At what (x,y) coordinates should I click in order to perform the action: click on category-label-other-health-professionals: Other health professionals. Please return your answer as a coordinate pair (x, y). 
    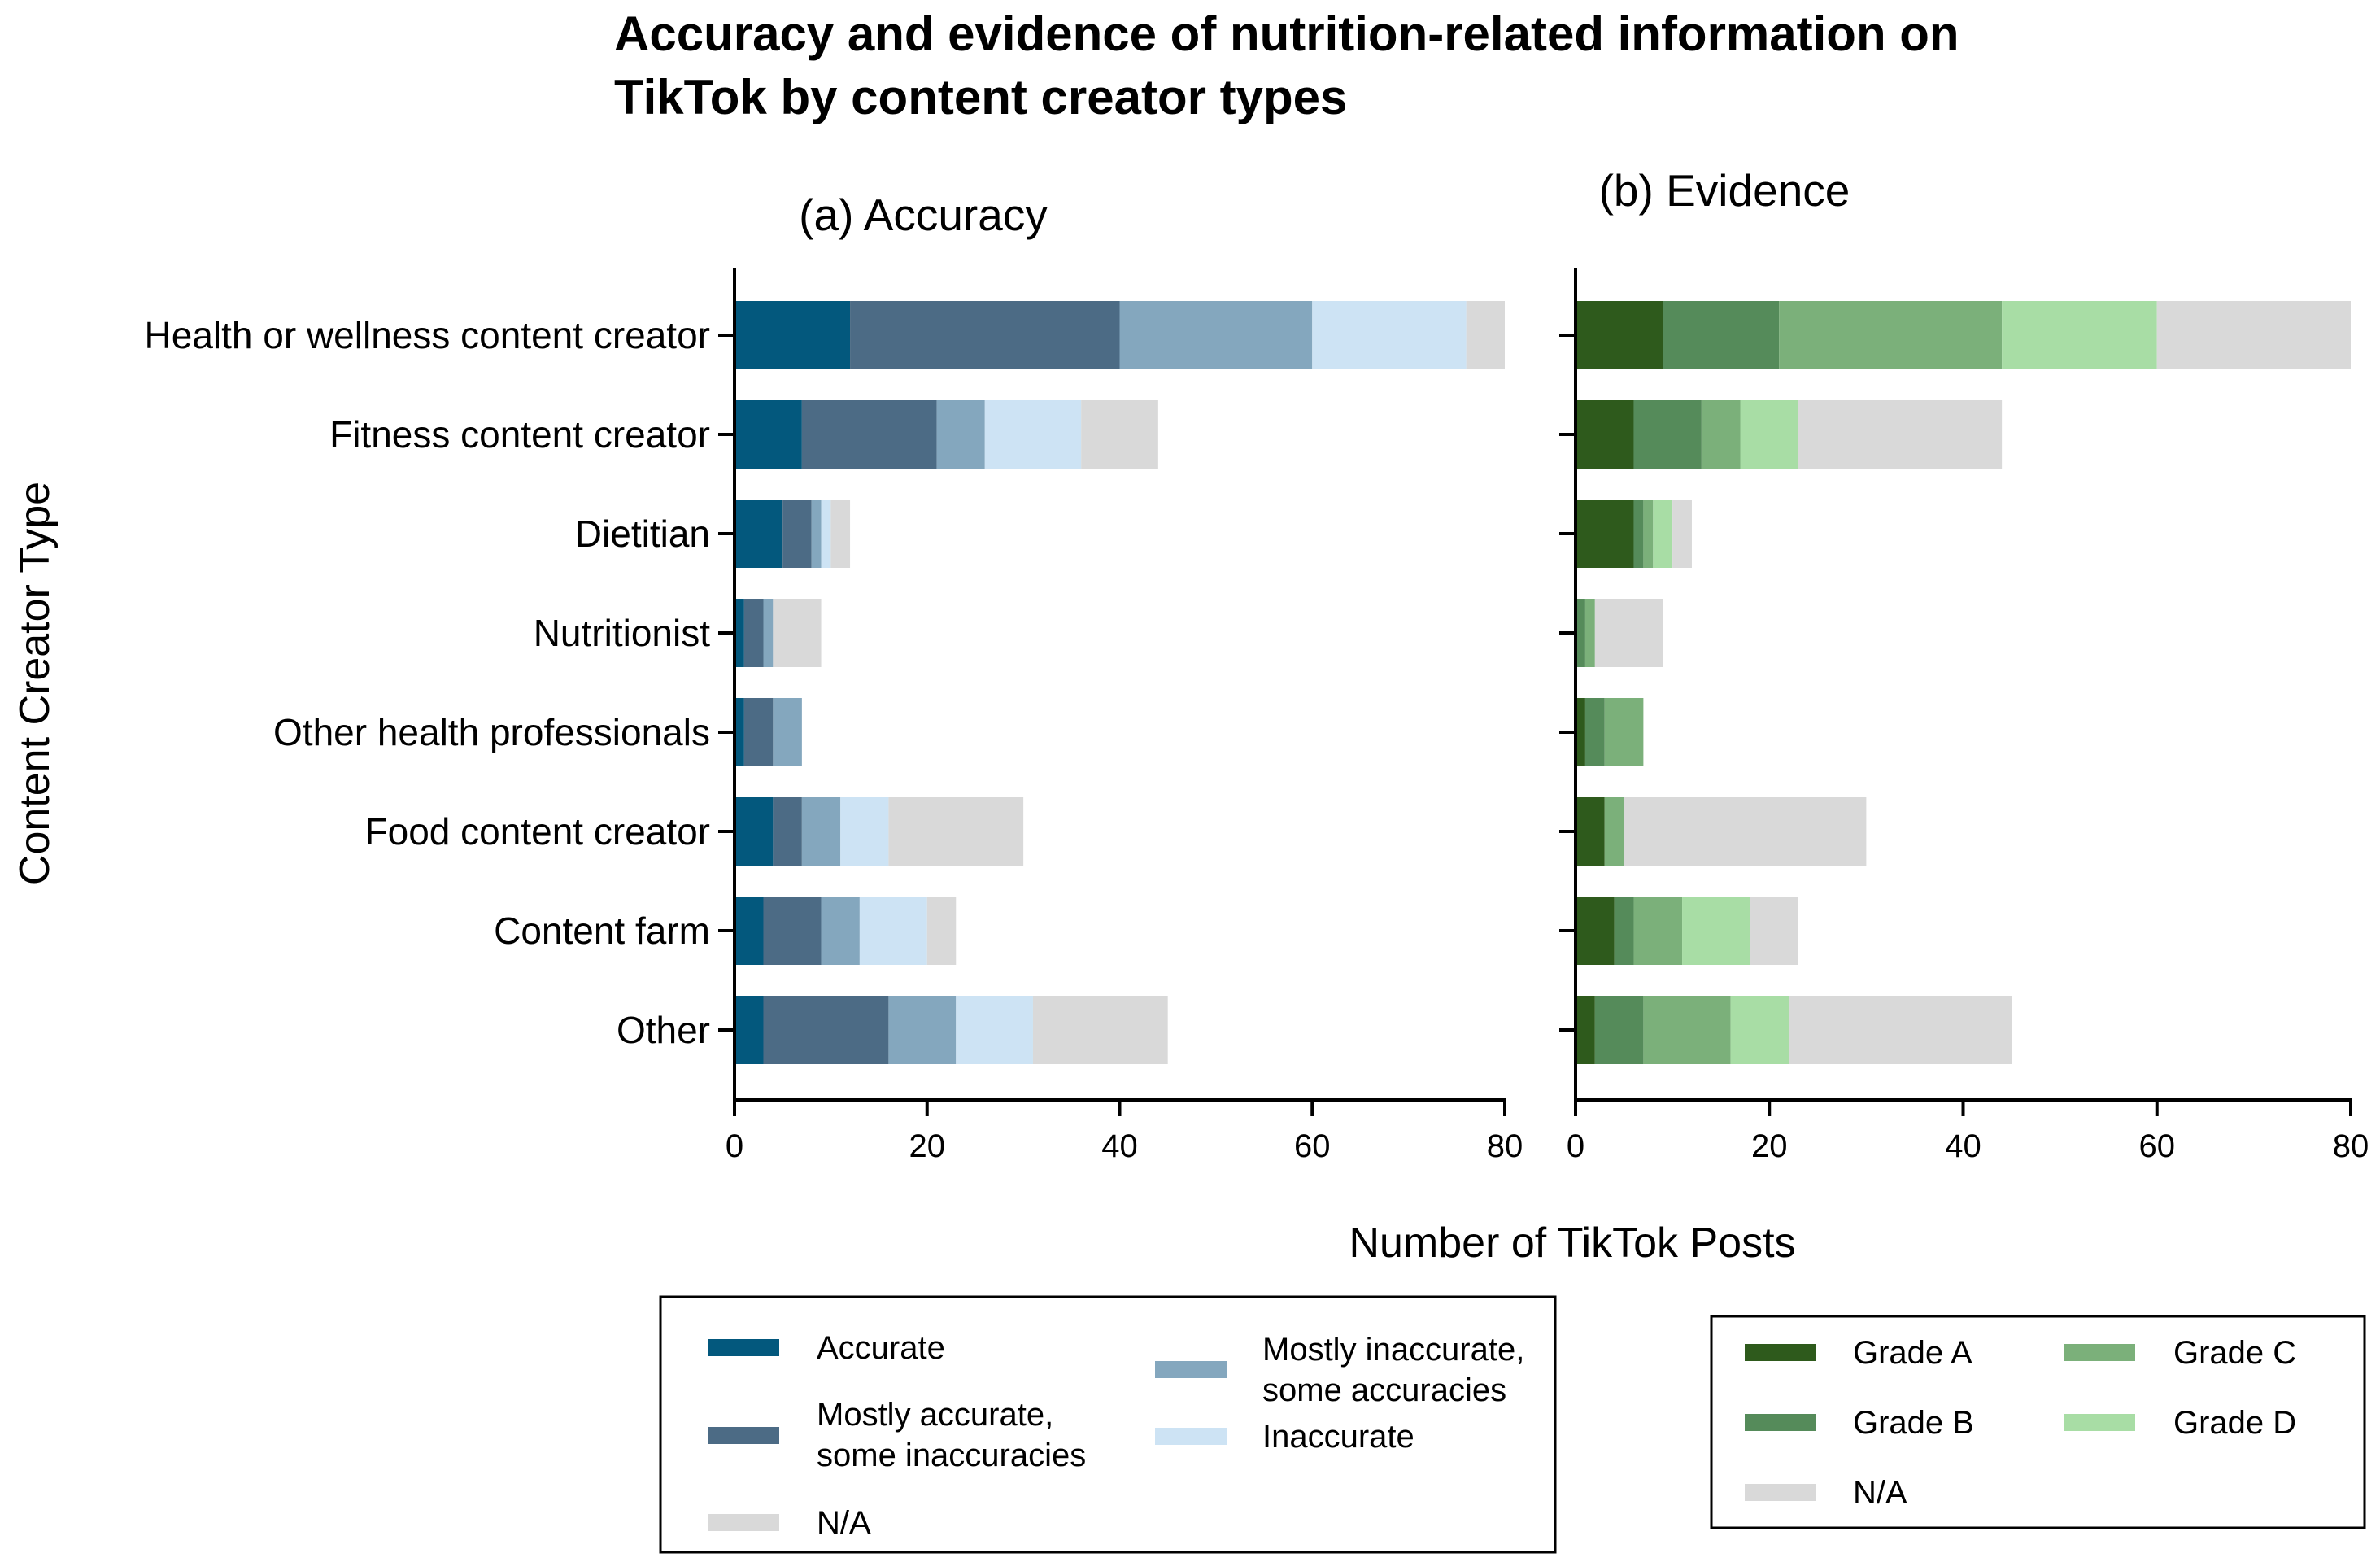
    Looking at the image, I should click on (491, 732).